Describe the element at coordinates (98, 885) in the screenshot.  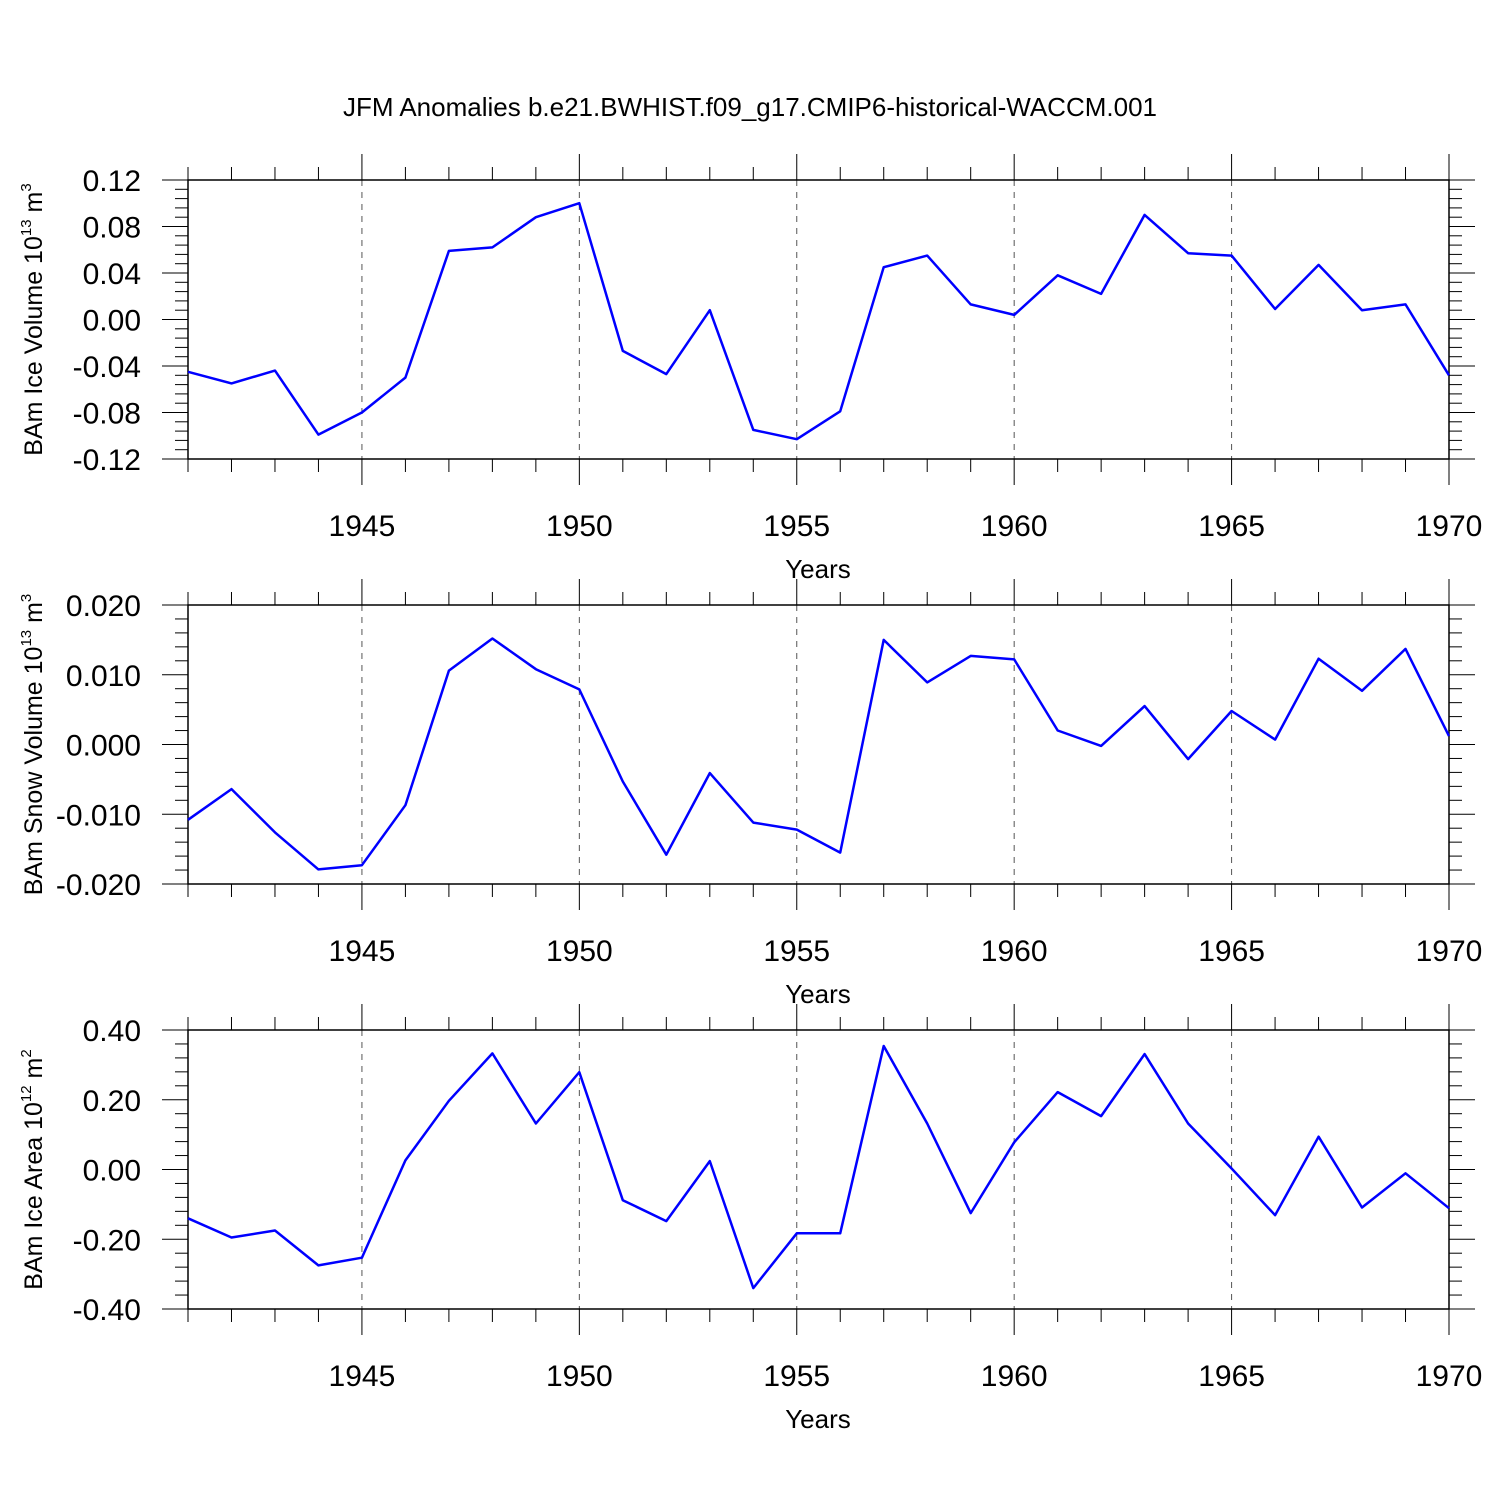
I see `y-tick-label: -0.020` at that location.